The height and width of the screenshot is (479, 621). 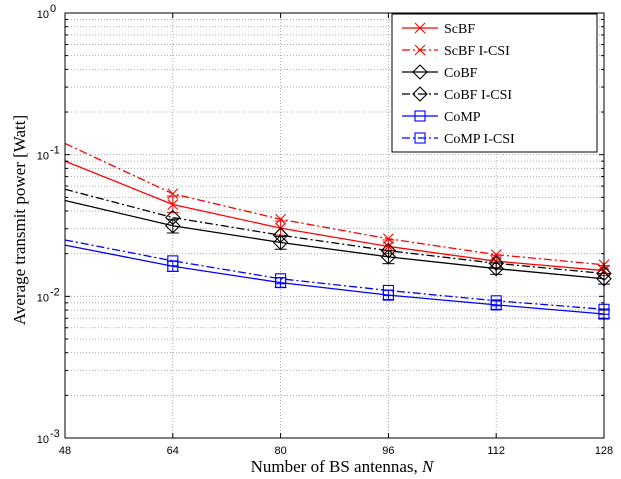 I want to click on legend-label: CoBF, so click(x=461, y=73).